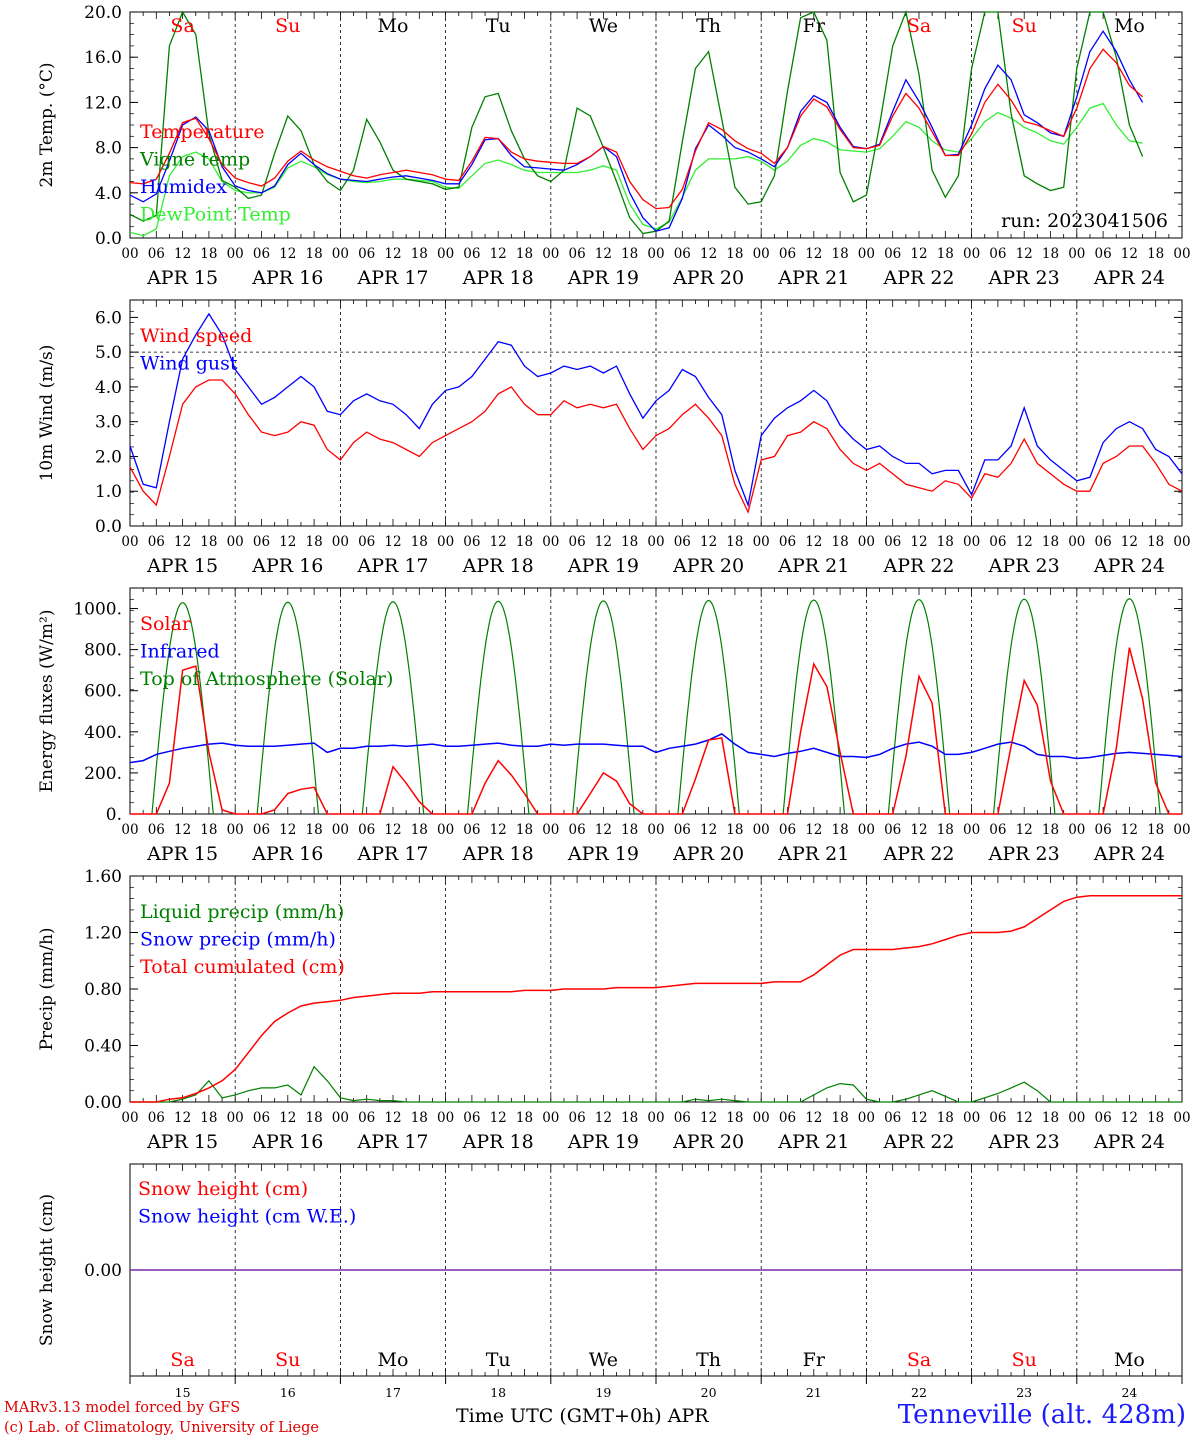  What do you see at coordinates (108, 423) in the screenshot?
I see `y-tick-label: 3.0` at bounding box center [108, 423].